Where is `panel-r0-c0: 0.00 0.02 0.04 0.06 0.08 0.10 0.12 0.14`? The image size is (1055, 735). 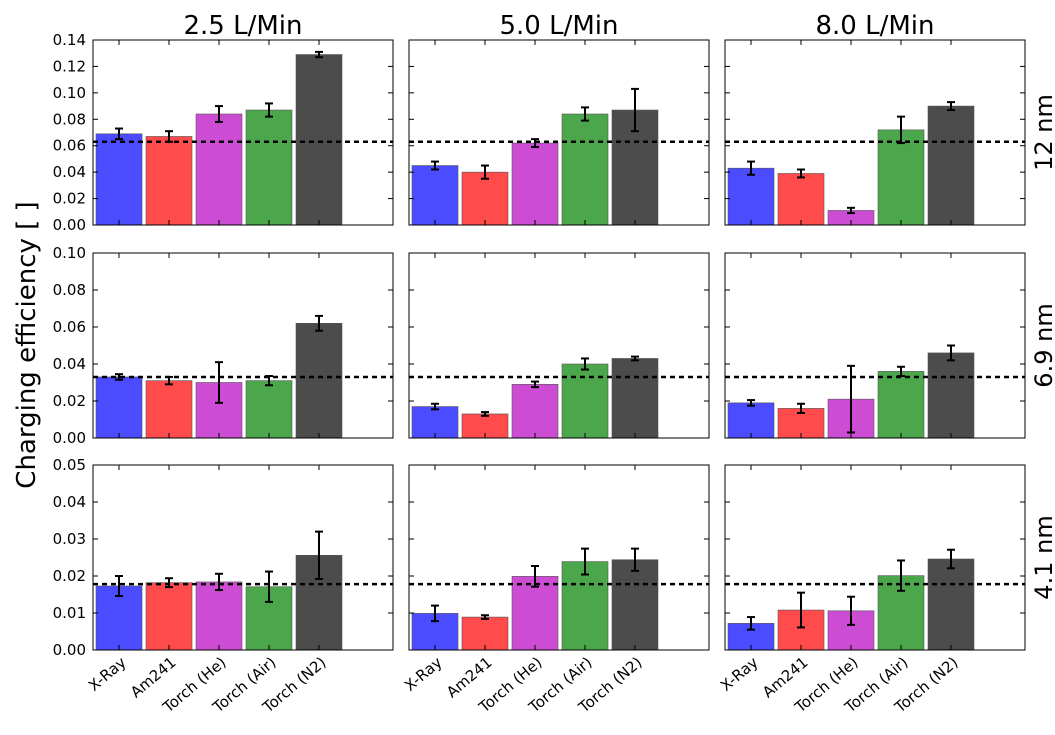 panel-r0-c0: 0.00 0.02 0.04 0.06 0.08 0.10 0.12 0.14 is located at coordinates (223, 132).